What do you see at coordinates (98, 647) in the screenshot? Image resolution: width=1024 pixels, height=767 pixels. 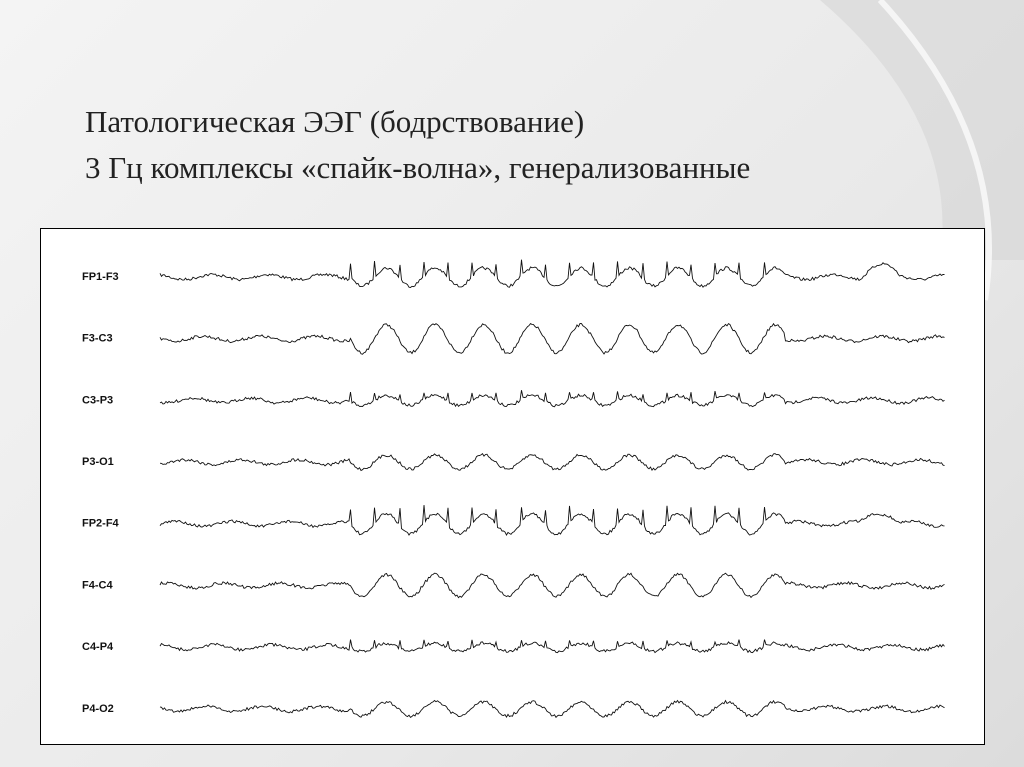 I see `channel-label: C4-P4` at bounding box center [98, 647].